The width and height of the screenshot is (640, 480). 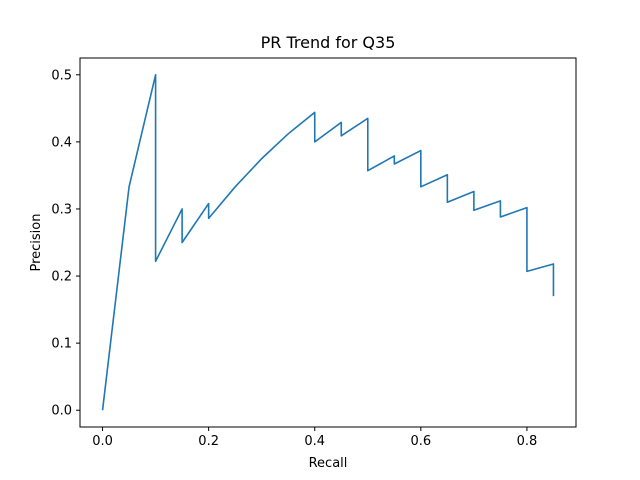 What do you see at coordinates (328, 42) in the screenshot?
I see `chart-title: PR Trend for Q35` at bounding box center [328, 42].